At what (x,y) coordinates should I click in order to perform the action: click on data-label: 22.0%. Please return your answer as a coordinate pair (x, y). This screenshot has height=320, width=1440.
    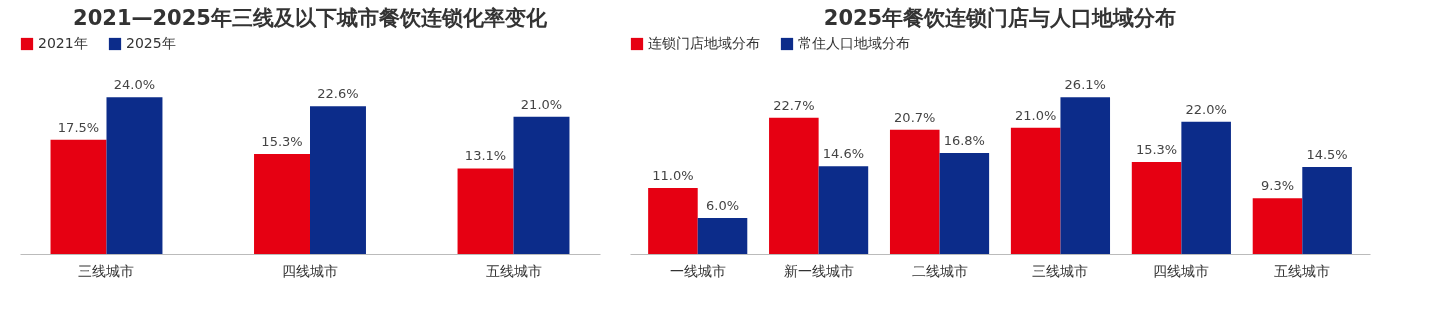
    Looking at the image, I should click on (1206, 109).